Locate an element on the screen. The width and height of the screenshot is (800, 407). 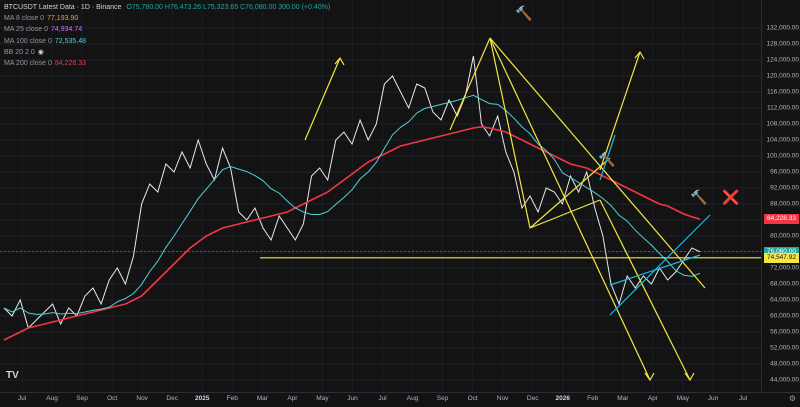
indicator-row: BB 20 2 0 ◉ is located at coordinates (167, 52).